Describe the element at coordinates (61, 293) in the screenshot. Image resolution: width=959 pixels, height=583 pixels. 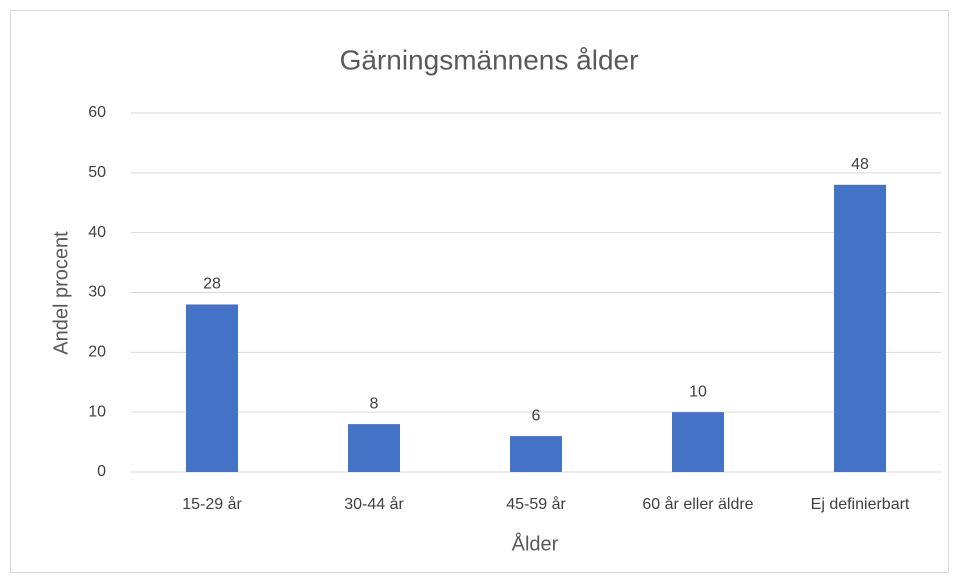
I see `y-axis-label: Andel procent` at that location.